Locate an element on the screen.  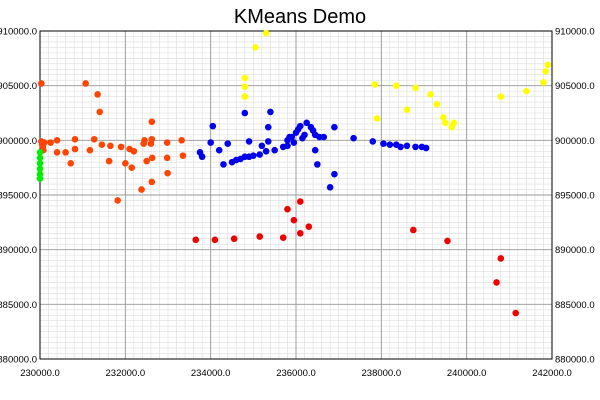
y-tick-label-right: 910000.0 is located at coordinates (575, 32).